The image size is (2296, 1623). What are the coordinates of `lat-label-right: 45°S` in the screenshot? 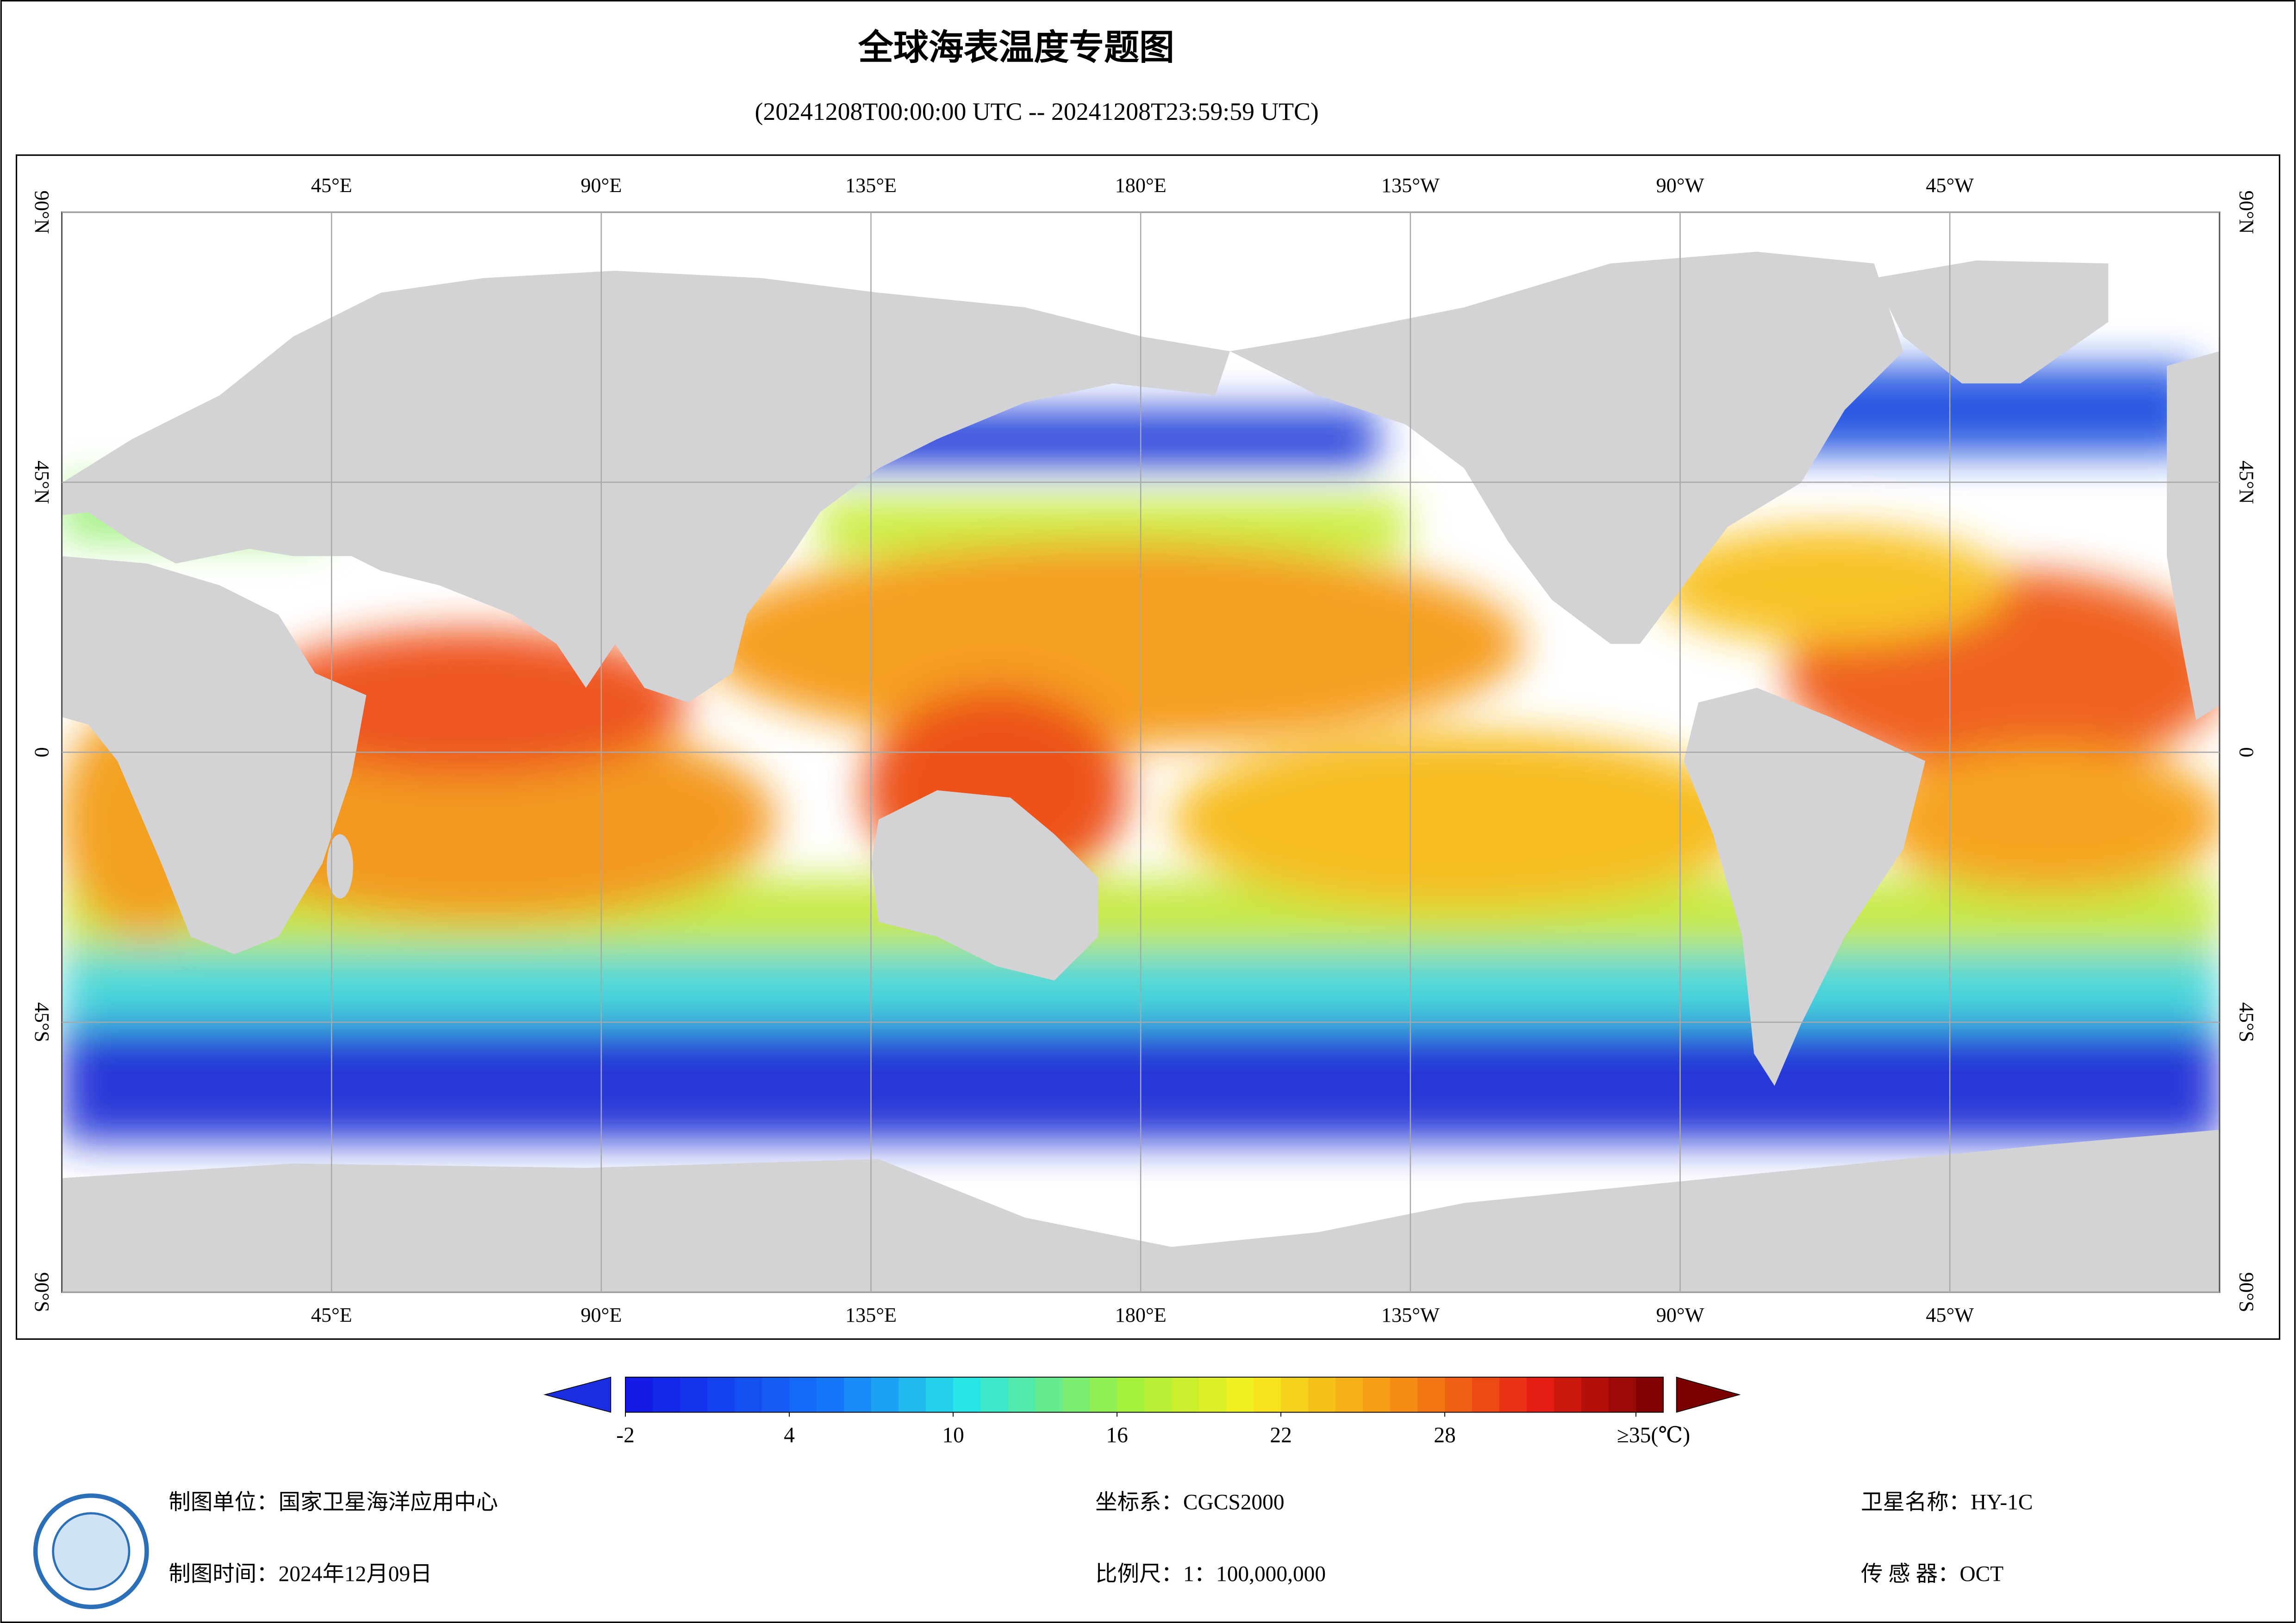 It's located at (2246, 1023).